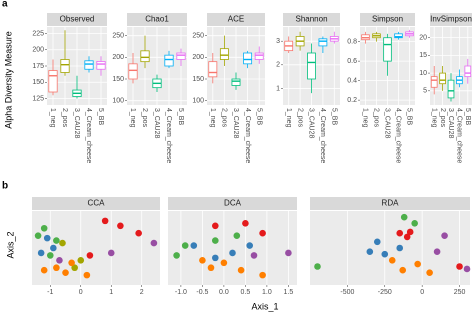 The width and height of the screenshot is (474, 315). Describe the element at coordinates (50, 292) in the screenshot. I see `x-tick-label: -1` at that location.